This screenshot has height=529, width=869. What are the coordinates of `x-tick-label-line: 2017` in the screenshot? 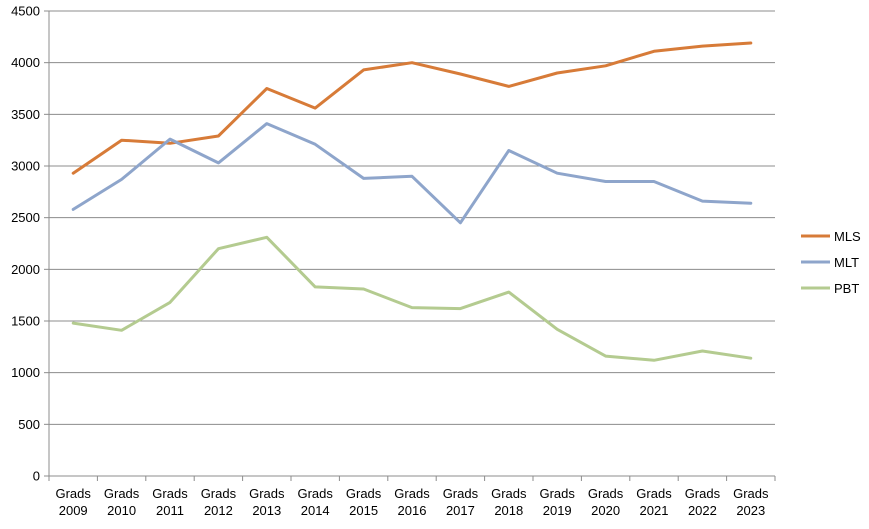 It's located at (460, 510).